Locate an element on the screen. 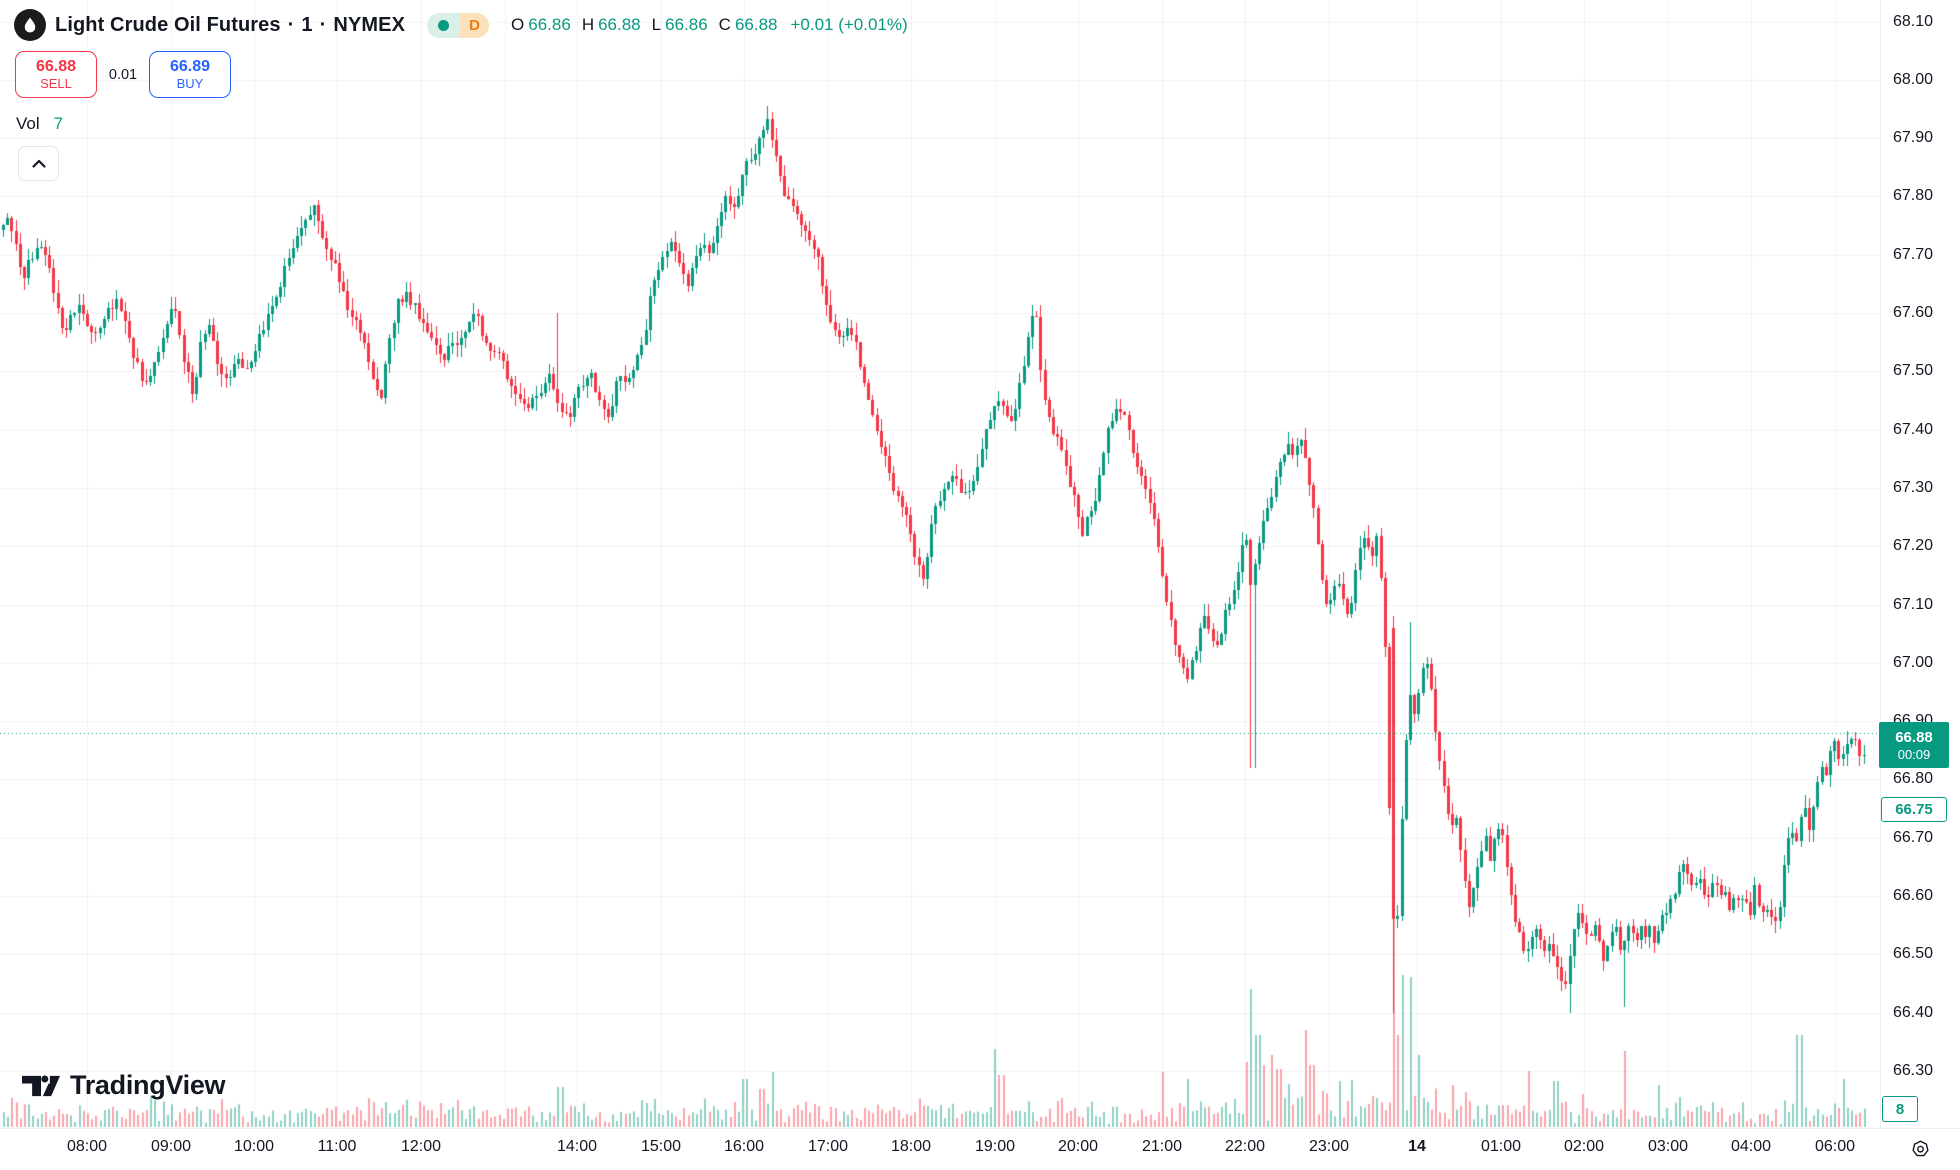  price-tick-label: 66.30 is located at coordinates (1913, 1070).